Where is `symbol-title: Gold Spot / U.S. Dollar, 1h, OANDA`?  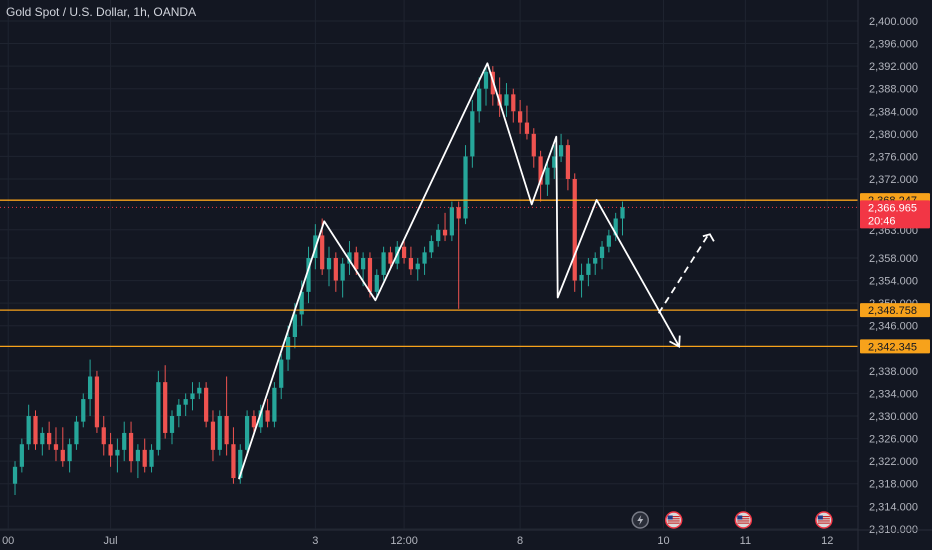
symbol-title: Gold Spot / U.S. Dollar, 1h, OANDA is located at coordinates (101, 12).